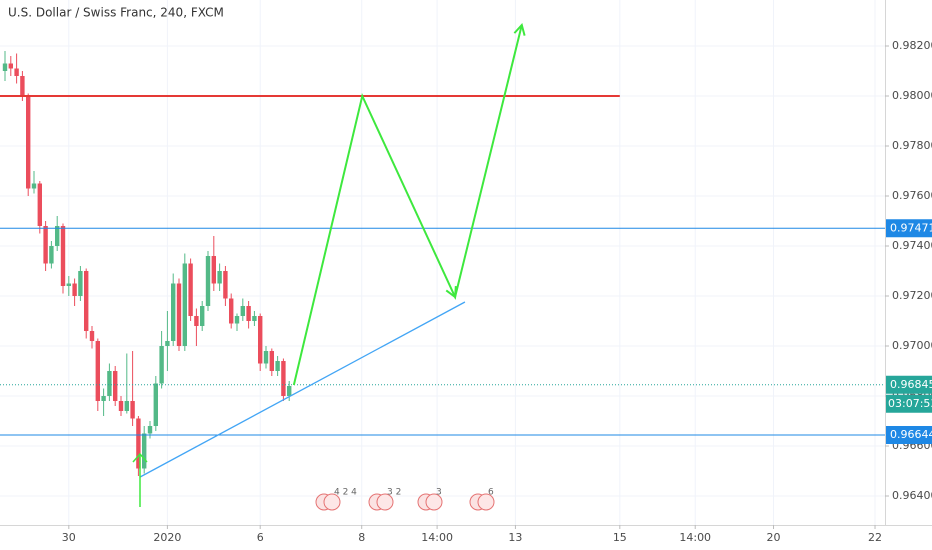 The height and width of the screenshot is (550, 932). I want to click on y-tick-label: 0.96400, so click(912, 495).